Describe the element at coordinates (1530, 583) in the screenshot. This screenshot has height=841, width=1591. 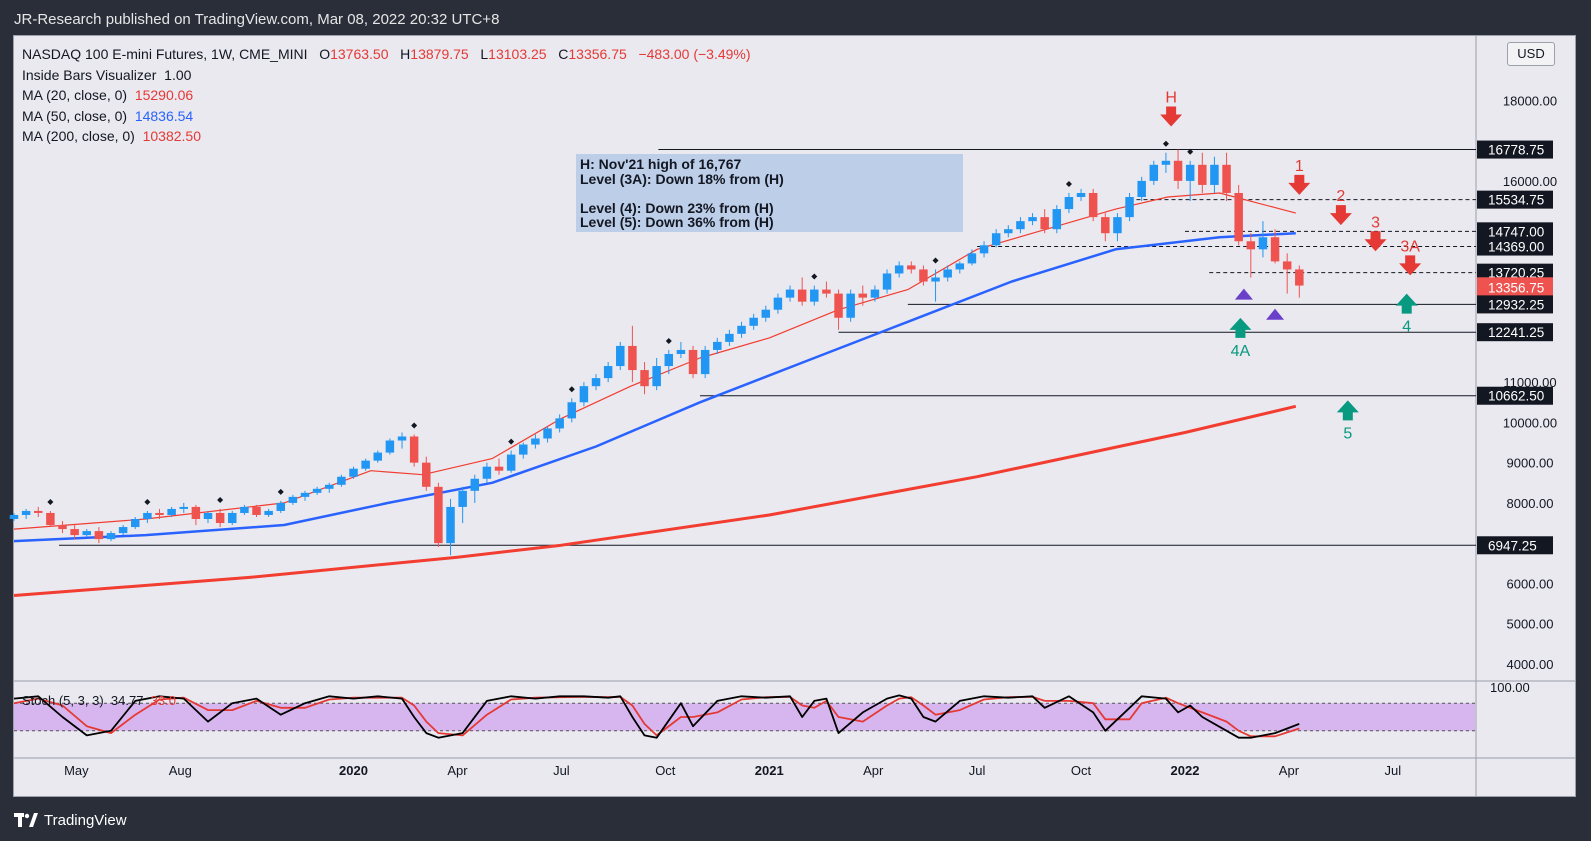
I see `y-tick-label: 6000.00` at that location.